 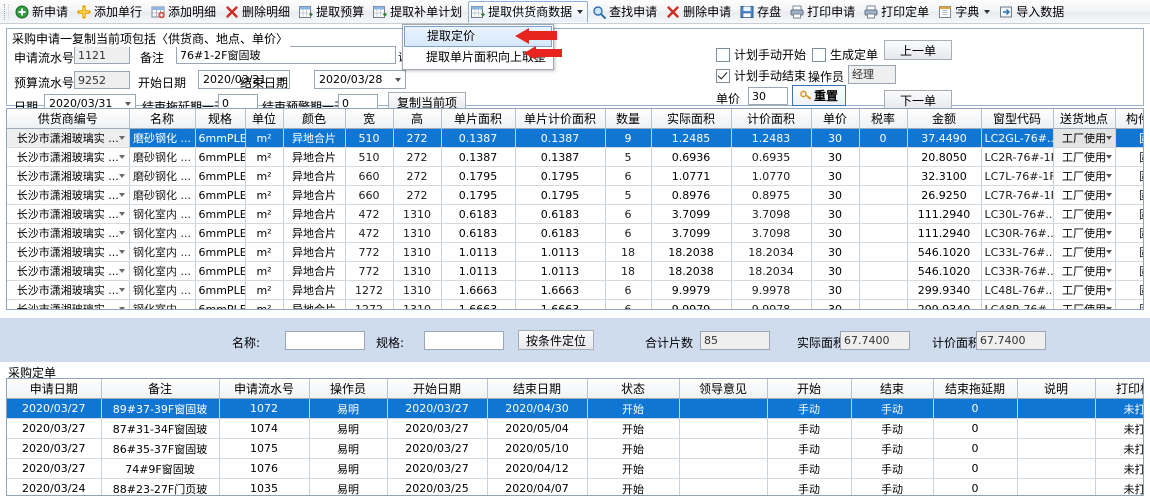 What do you see at coordinates (258, 12) in the screenshot?
I see `toolbar-button-3: 删除明细` at bounding box center [258, 12].